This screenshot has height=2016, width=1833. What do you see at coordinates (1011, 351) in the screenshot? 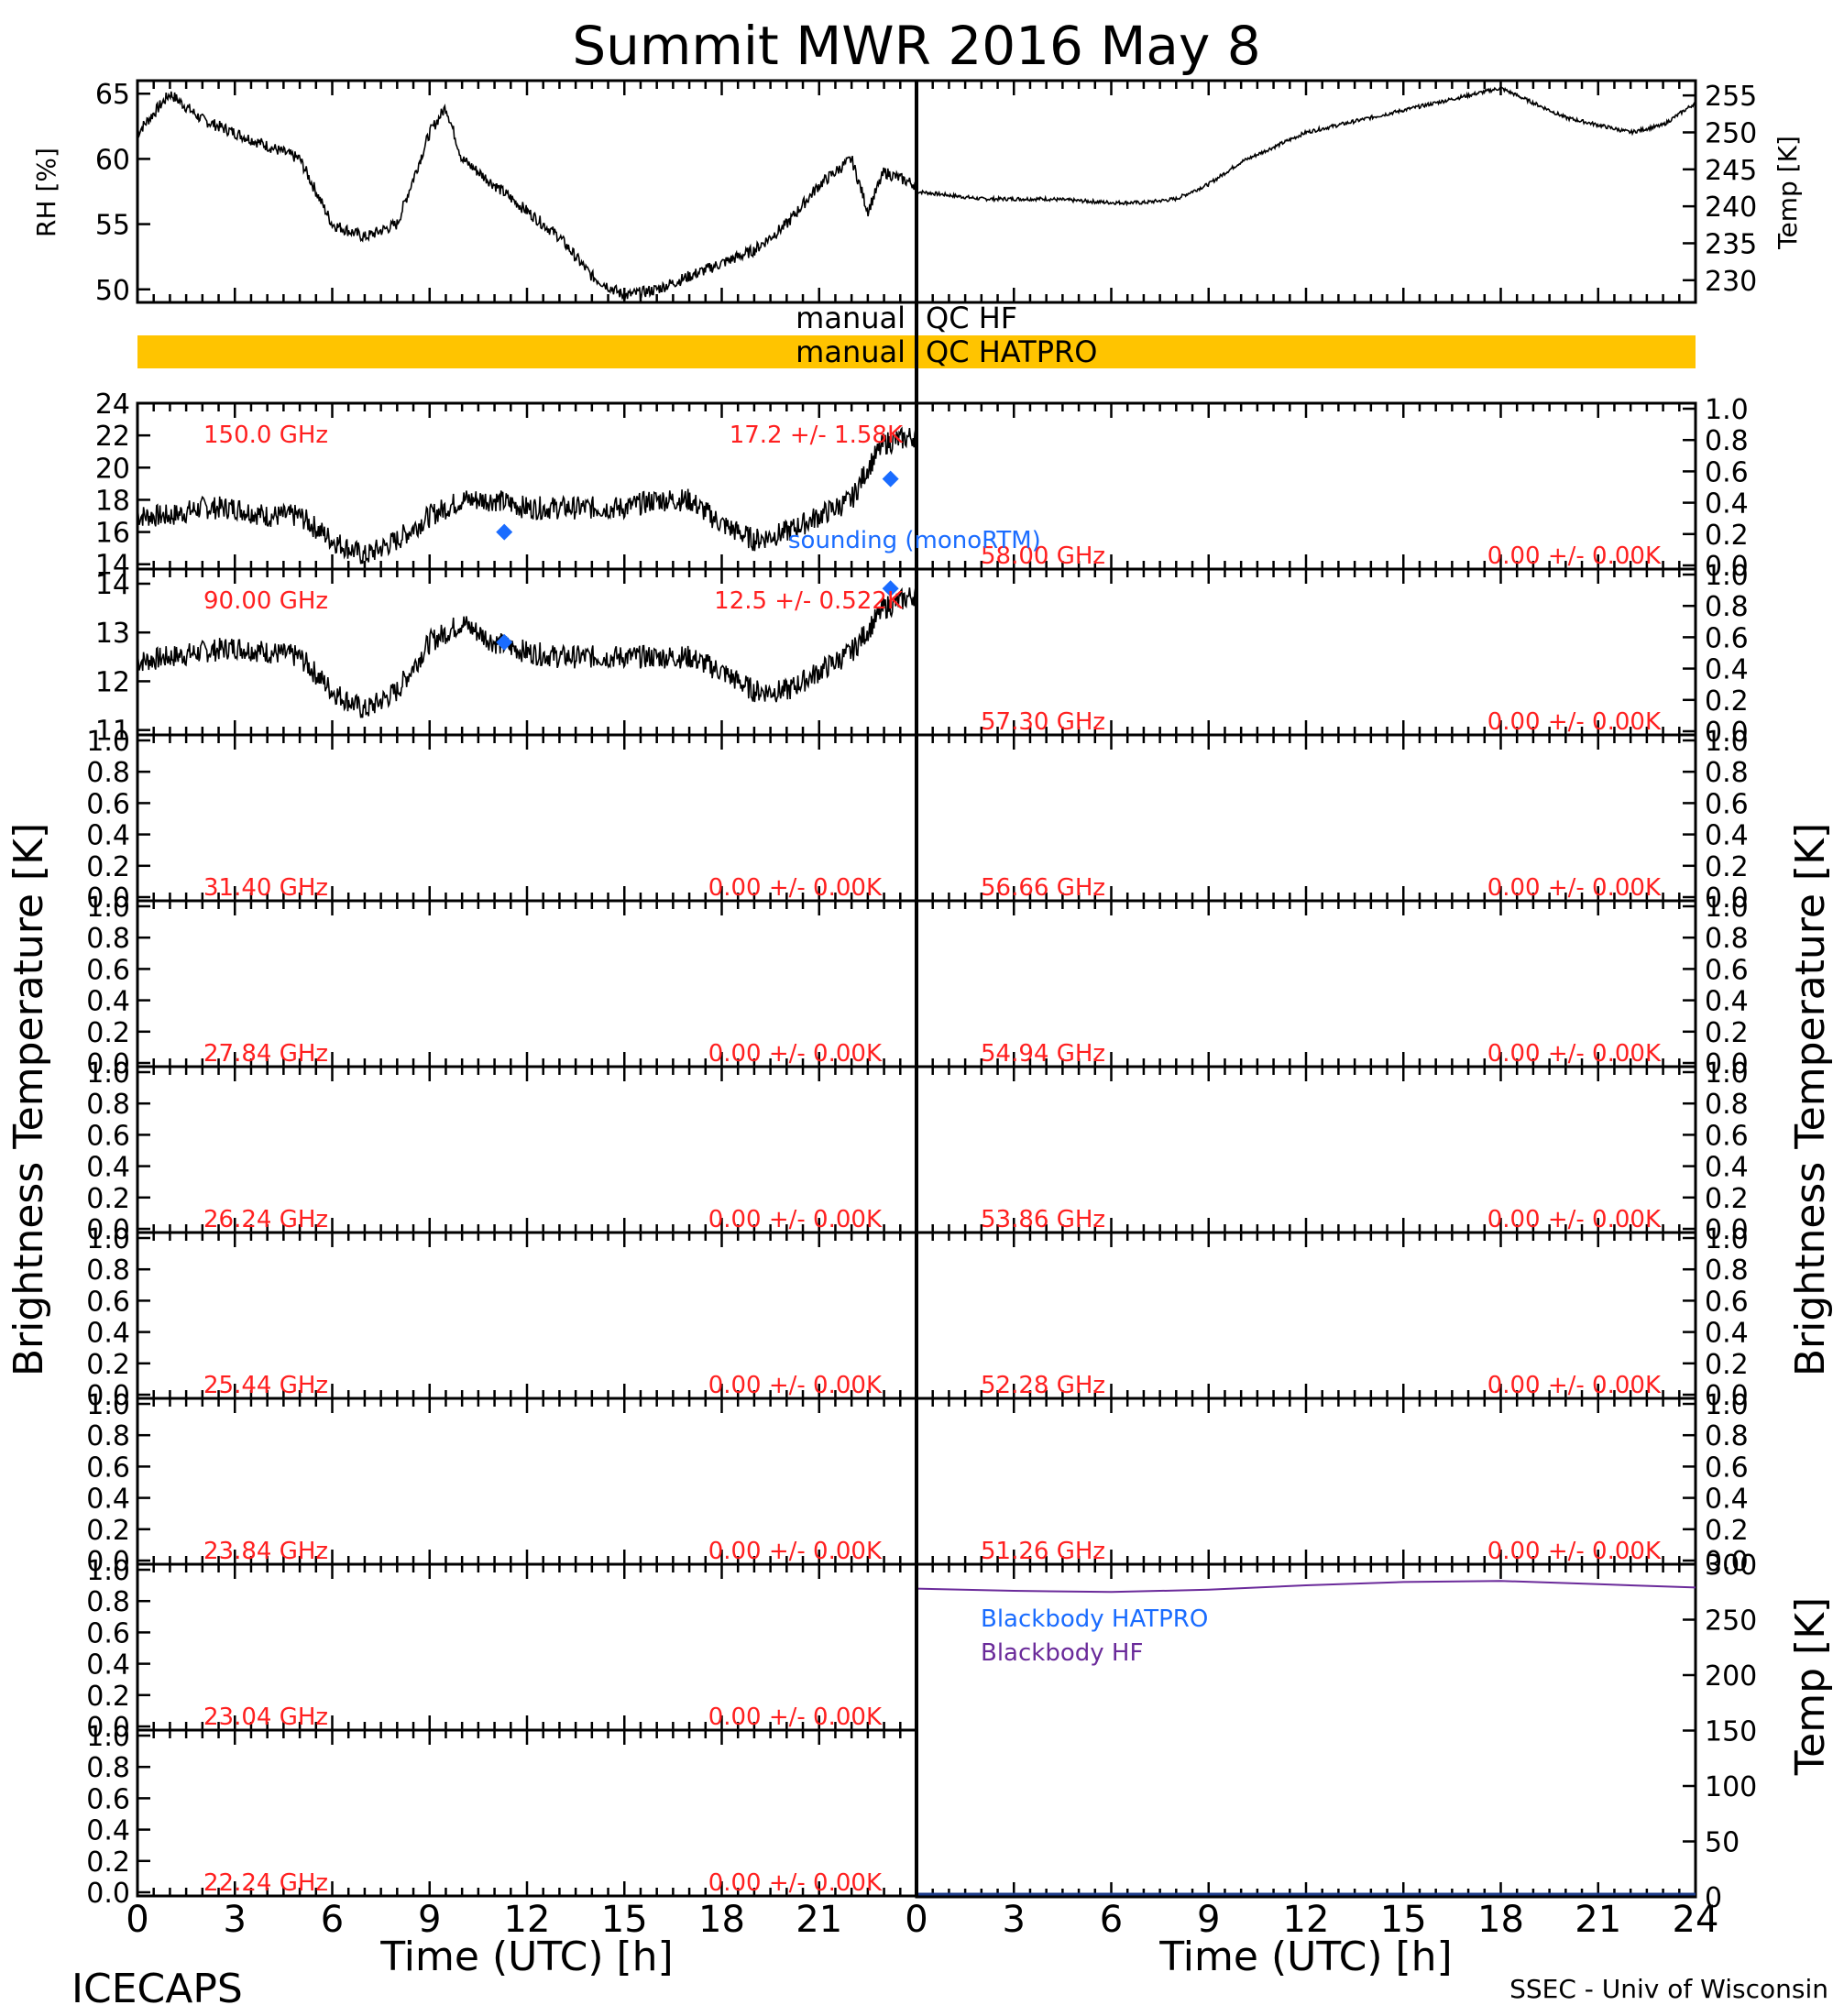
I see `qc-hatpro-right-label: QC HATPRO` at bounding box center [1011, 351].